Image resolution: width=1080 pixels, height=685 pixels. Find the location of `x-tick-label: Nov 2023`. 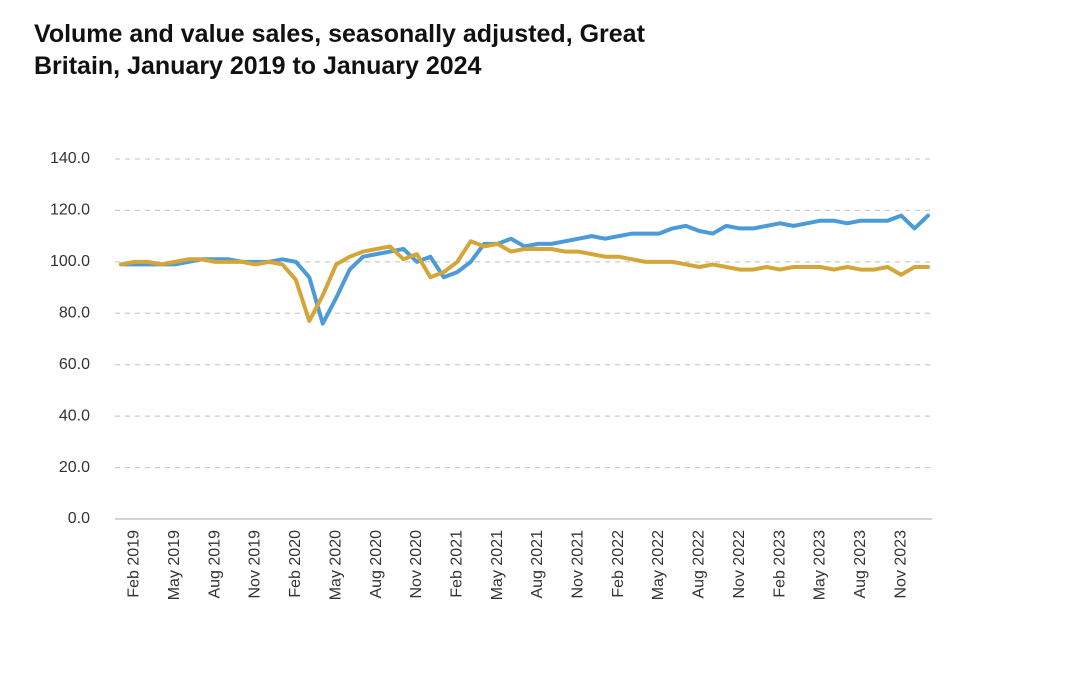

x-tick-label: Nov 2023 is located at coordinates (900, 564).